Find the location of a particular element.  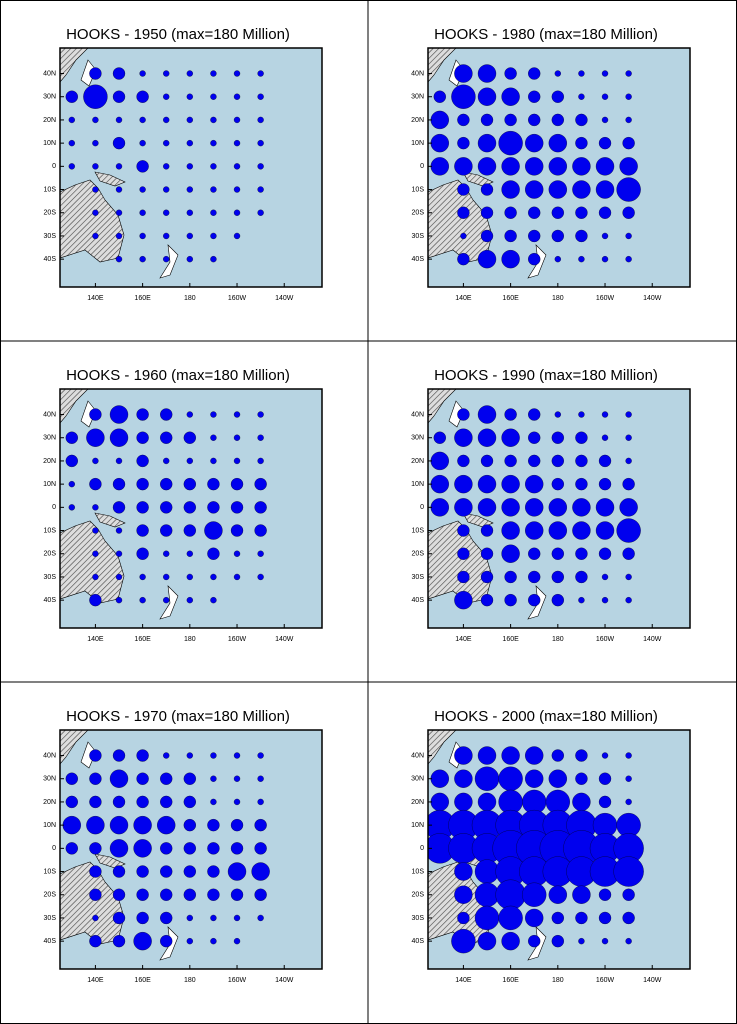

map-area is located at coordinates (163, 504).